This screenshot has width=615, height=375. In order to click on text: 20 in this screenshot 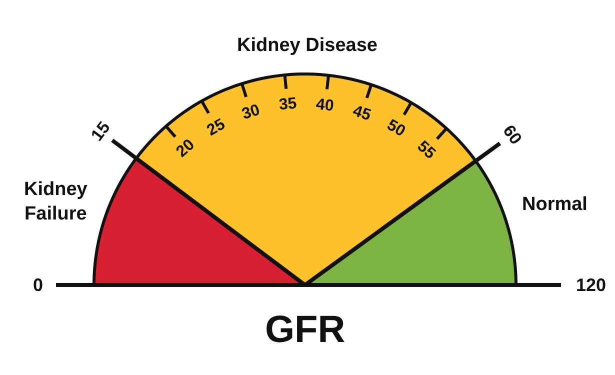, I will do `click(185, 148)`.